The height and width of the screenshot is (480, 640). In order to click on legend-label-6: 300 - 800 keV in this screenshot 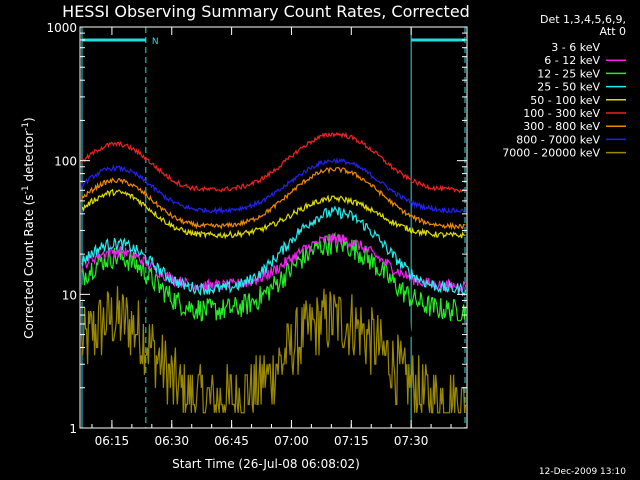, I will do `click(561, 126)`.